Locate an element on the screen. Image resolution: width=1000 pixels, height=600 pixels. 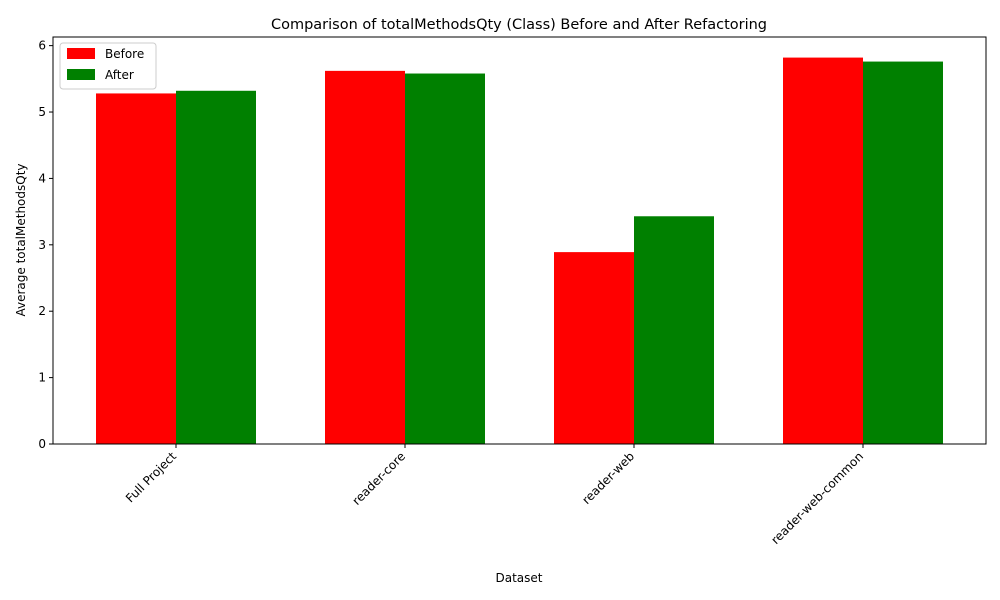
y-tick-label-0: 0 is located at coordinates (42, 444).